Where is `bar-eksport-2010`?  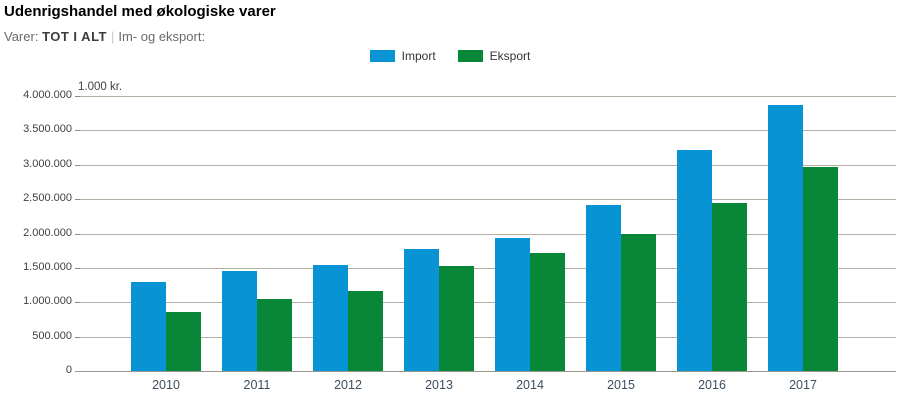
bar-eksport-2010 is located at coordinates (183, 341).